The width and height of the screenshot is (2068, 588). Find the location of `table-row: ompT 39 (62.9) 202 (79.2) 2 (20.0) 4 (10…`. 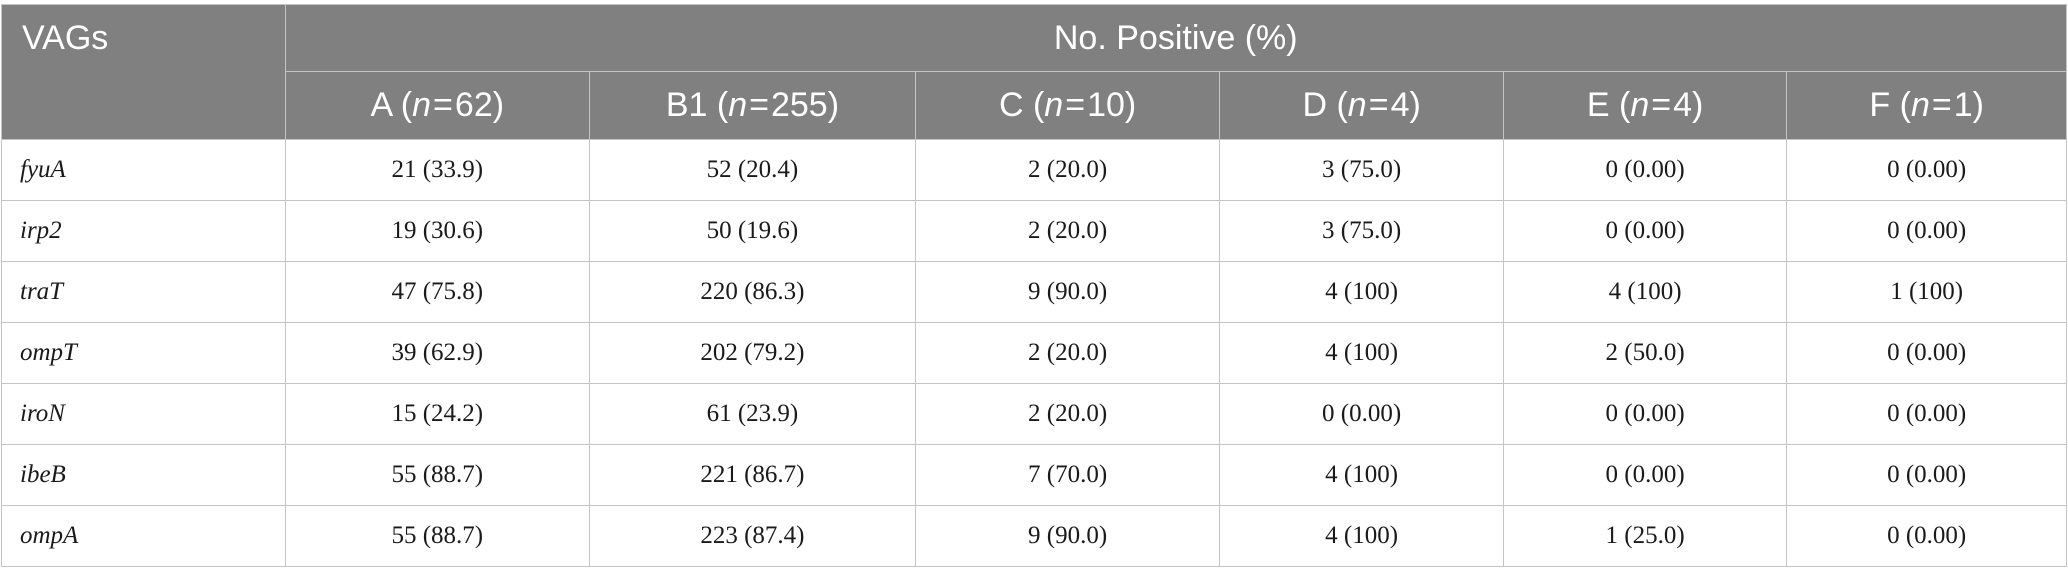

table-row: ompT 39 (62.9) 202 (79.2) 2 (20.0) 4 (10… is located at coordinates (1034, 353).